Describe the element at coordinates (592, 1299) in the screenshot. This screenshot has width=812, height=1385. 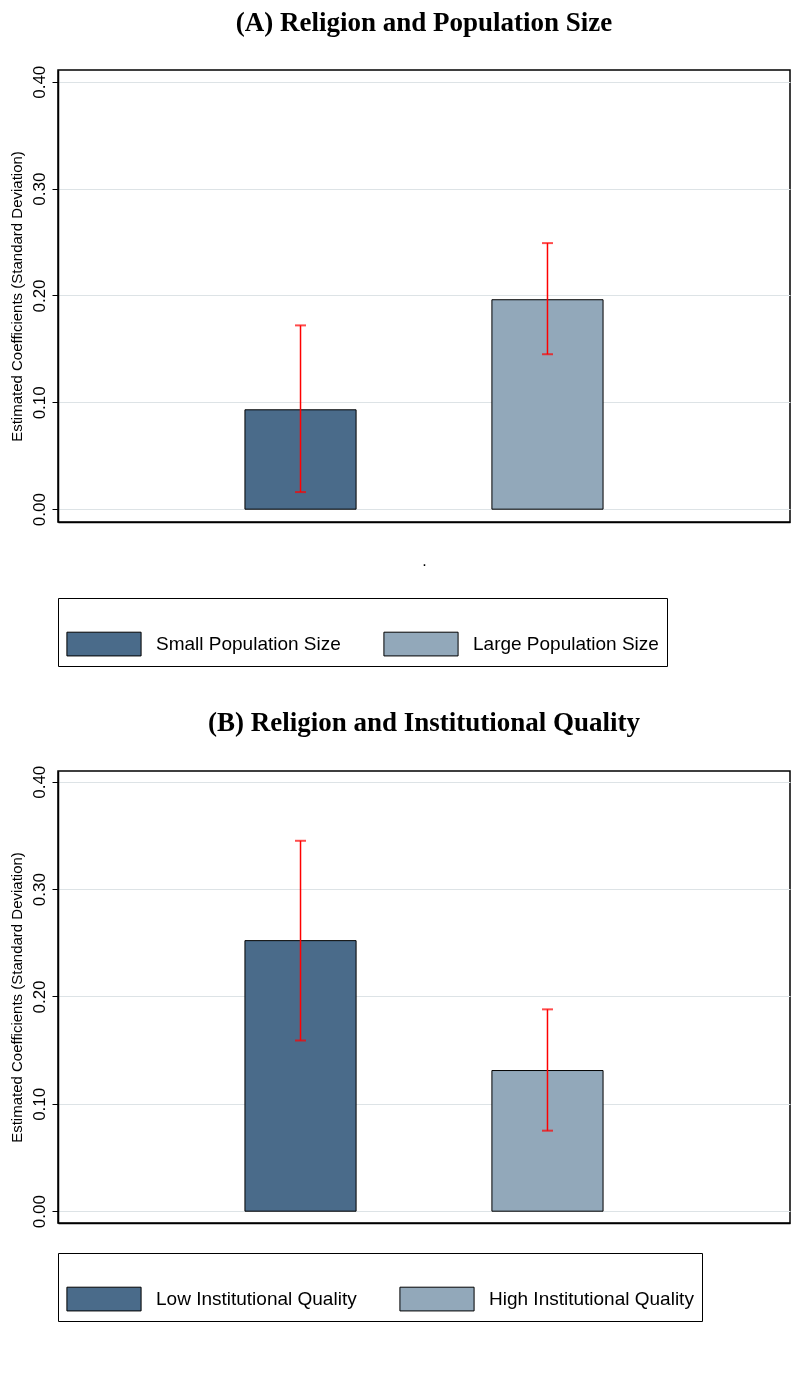
I see `legend-label: High Institutional Quality` at that location.